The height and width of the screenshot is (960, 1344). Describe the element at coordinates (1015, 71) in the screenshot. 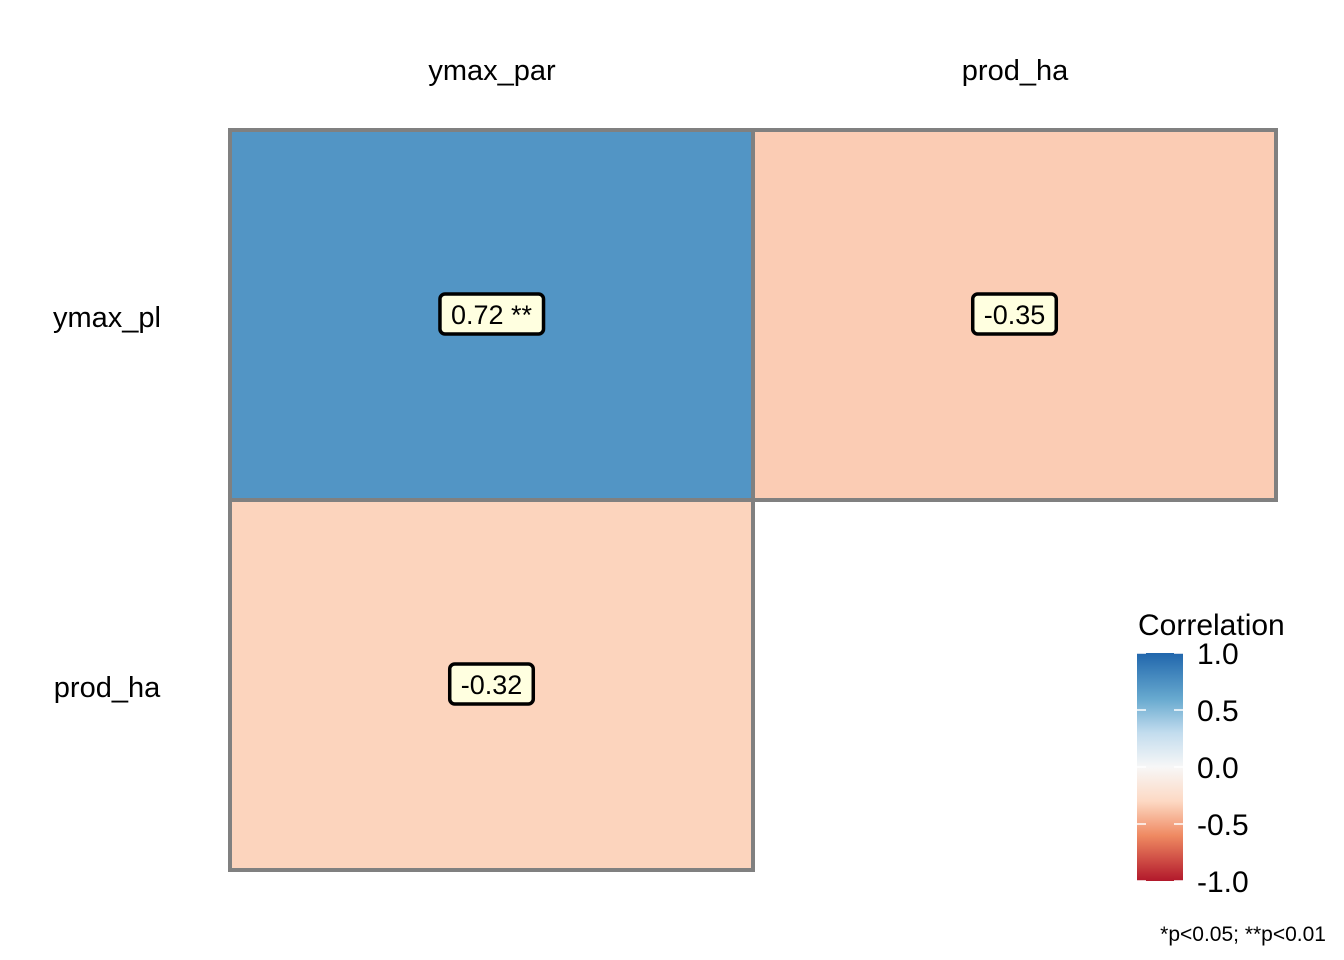

I see `column-label-prod-ha: prod_ha` at that location.